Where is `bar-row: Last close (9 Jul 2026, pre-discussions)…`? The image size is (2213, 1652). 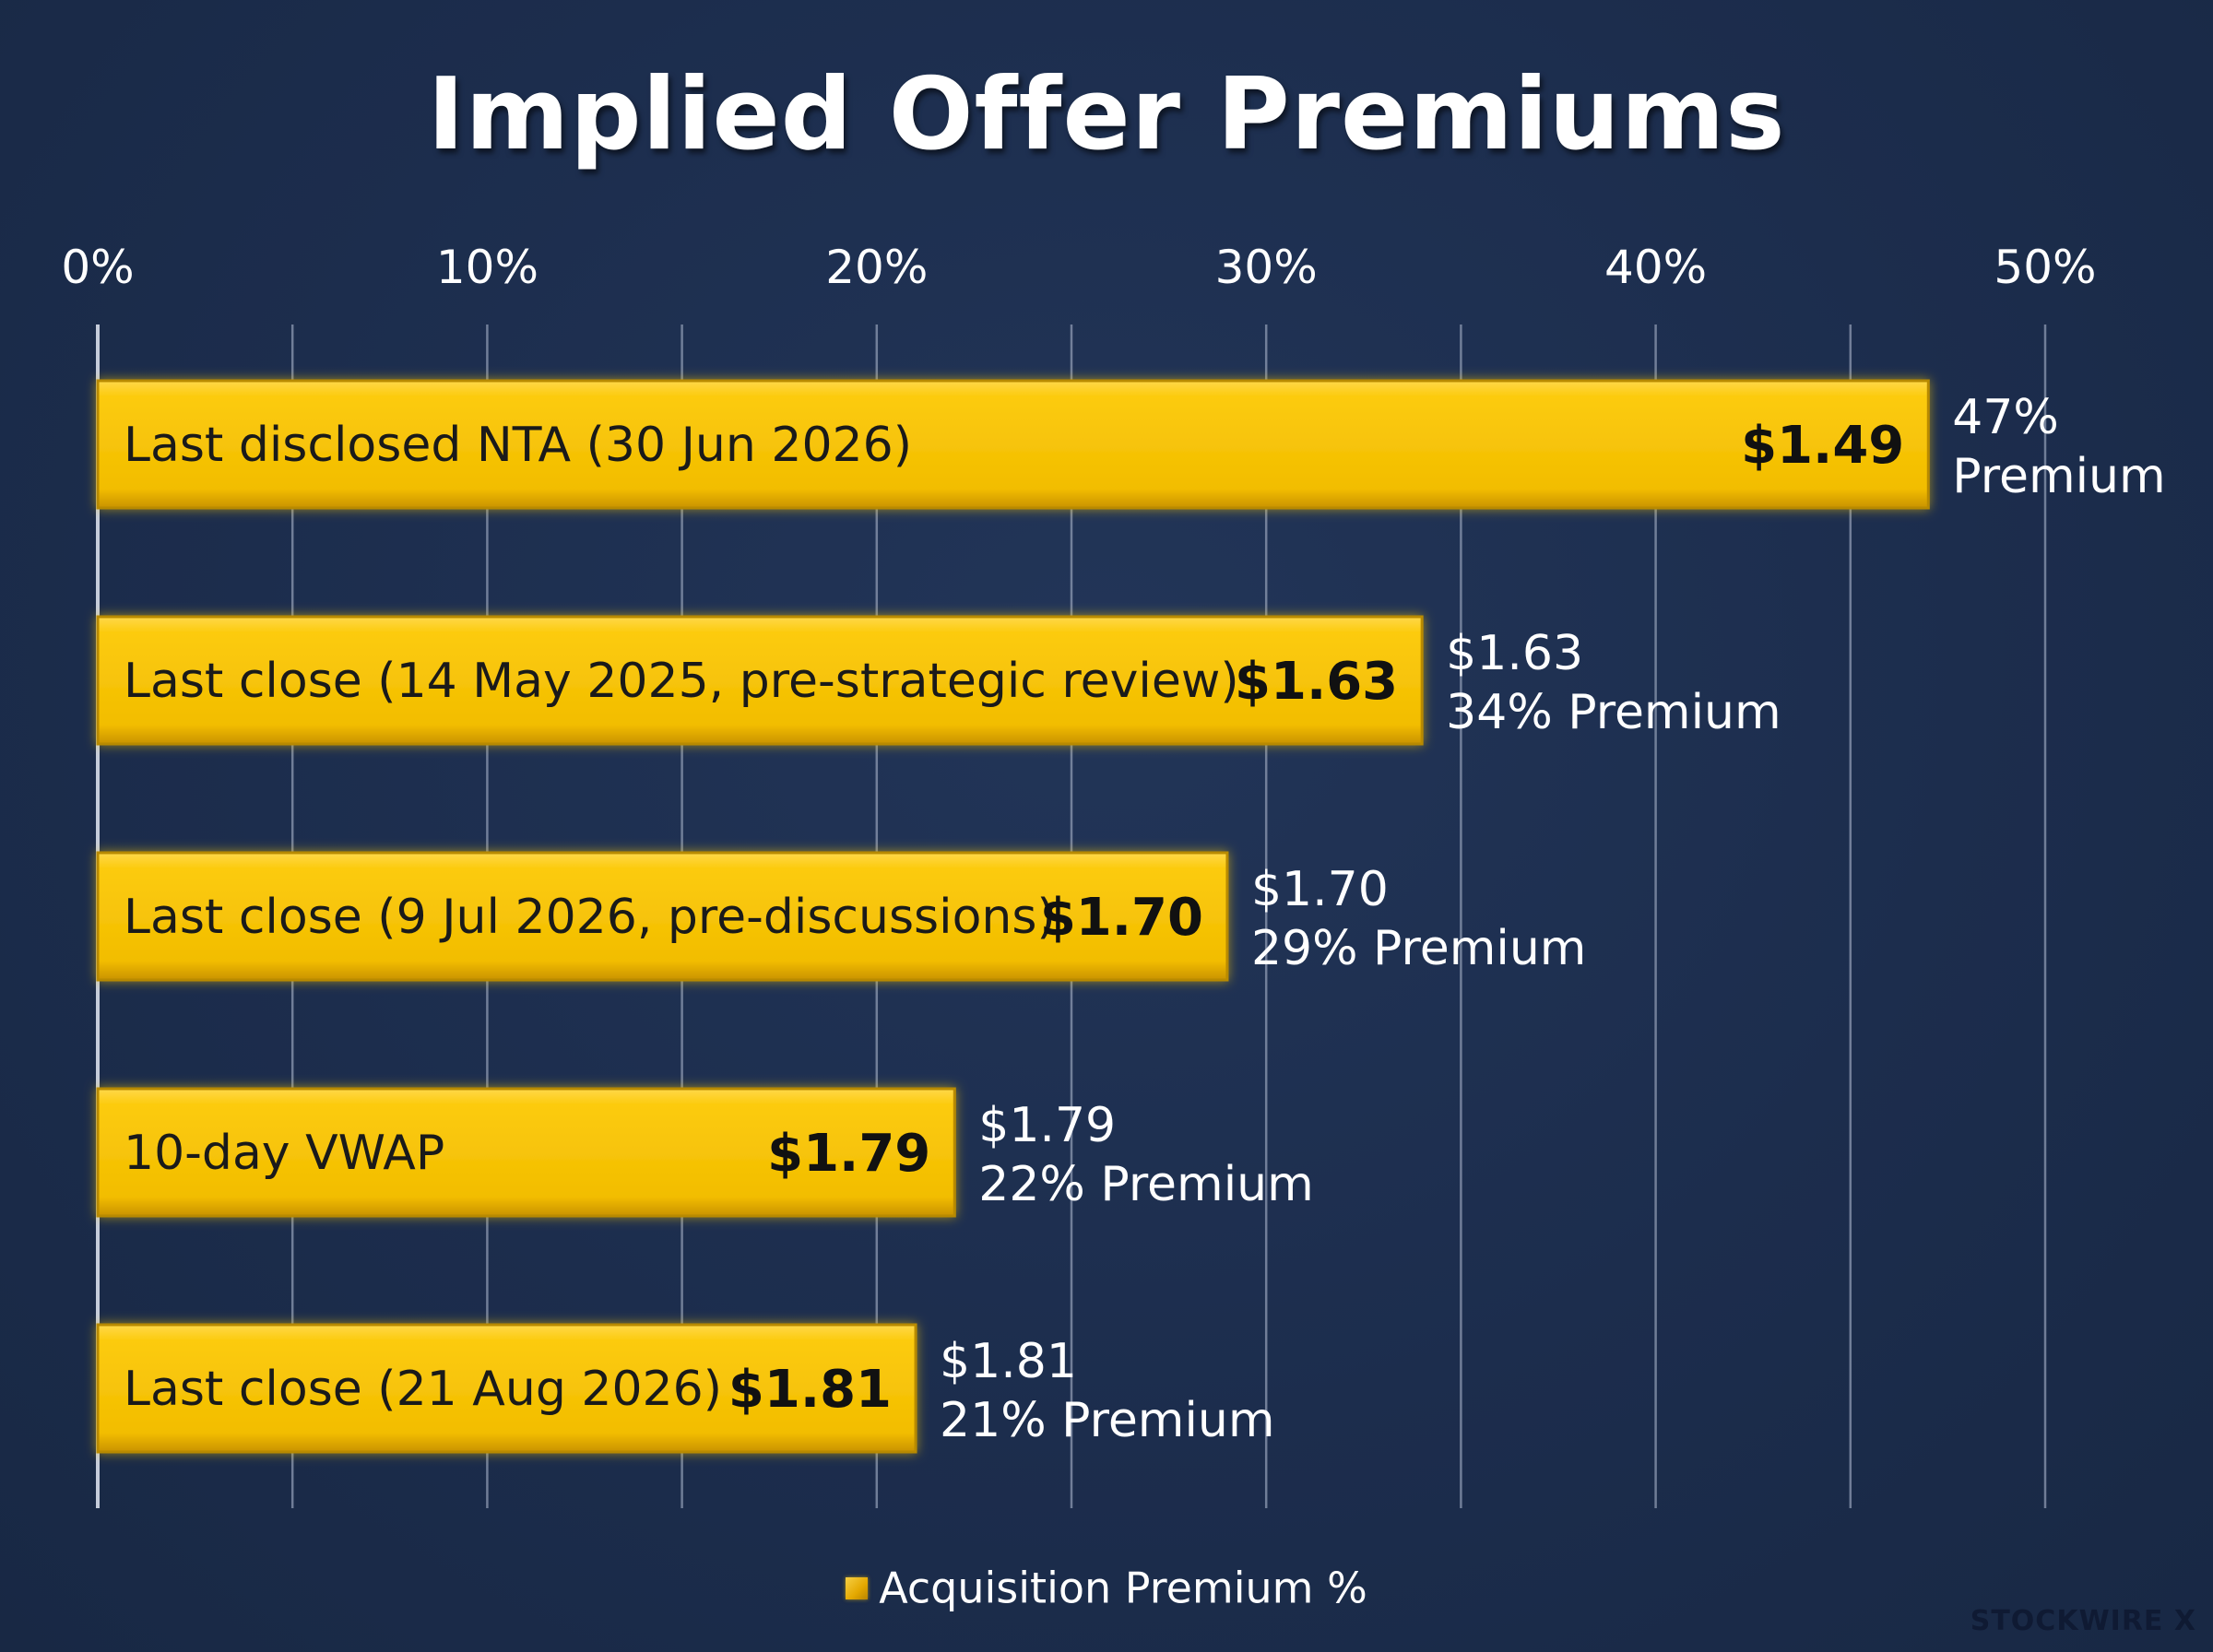 bar-row: Last close (9 Jul 2026, pre-discussions)… is located at coordinates (841, 916).